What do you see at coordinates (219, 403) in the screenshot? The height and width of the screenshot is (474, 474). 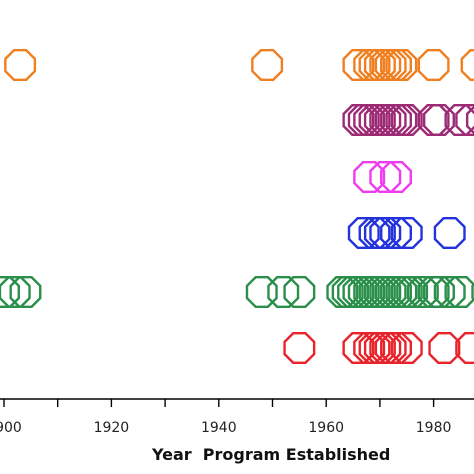 I see `x-axis-ticks` at bounding box center [219, 403].